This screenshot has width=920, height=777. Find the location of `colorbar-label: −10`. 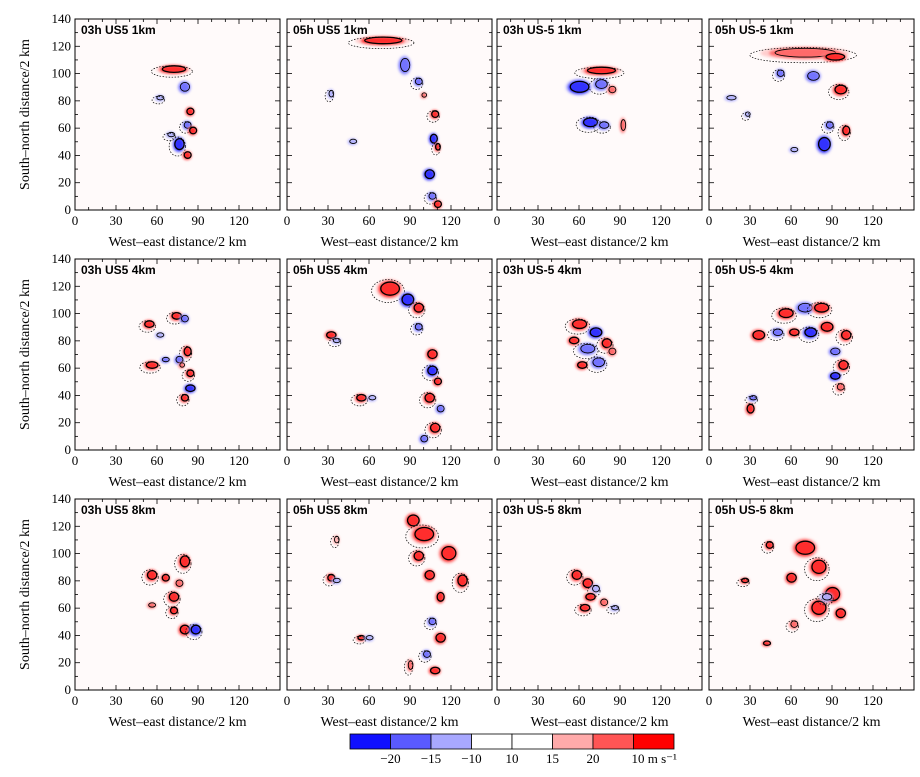

colorbar-label: −10 is located at coordinates (471, 758).